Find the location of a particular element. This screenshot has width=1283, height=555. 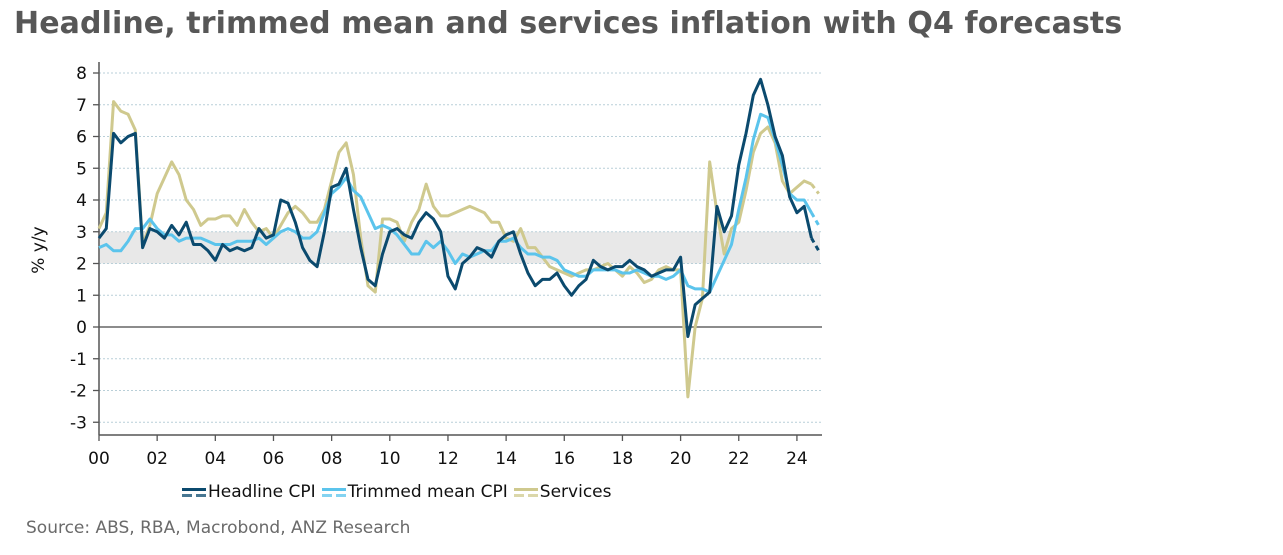

x-tick-label: 00 is located at coordinates (99, 459).